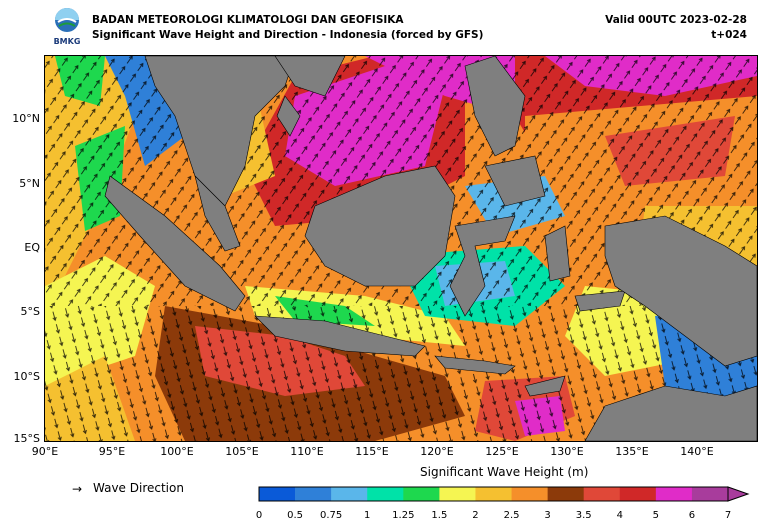  I want to click on colorbar-tick-label: 3.5, so click(583, 515).